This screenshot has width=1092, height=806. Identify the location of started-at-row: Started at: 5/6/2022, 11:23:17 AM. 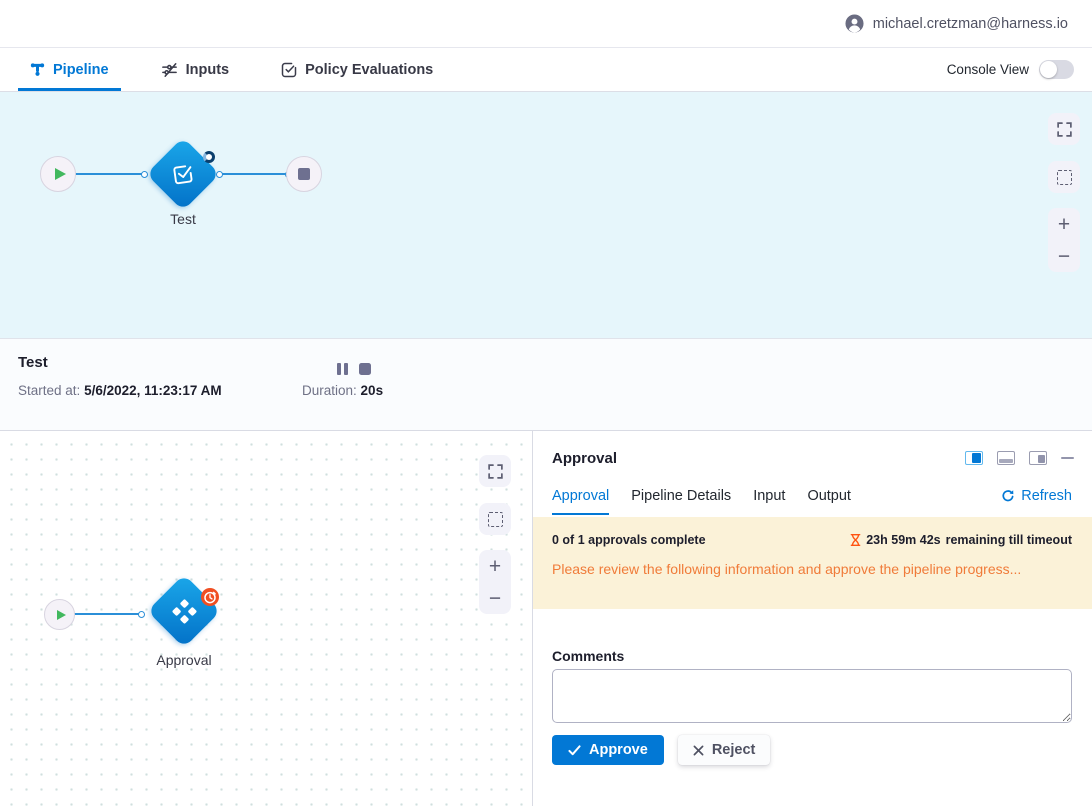
(120, 390).